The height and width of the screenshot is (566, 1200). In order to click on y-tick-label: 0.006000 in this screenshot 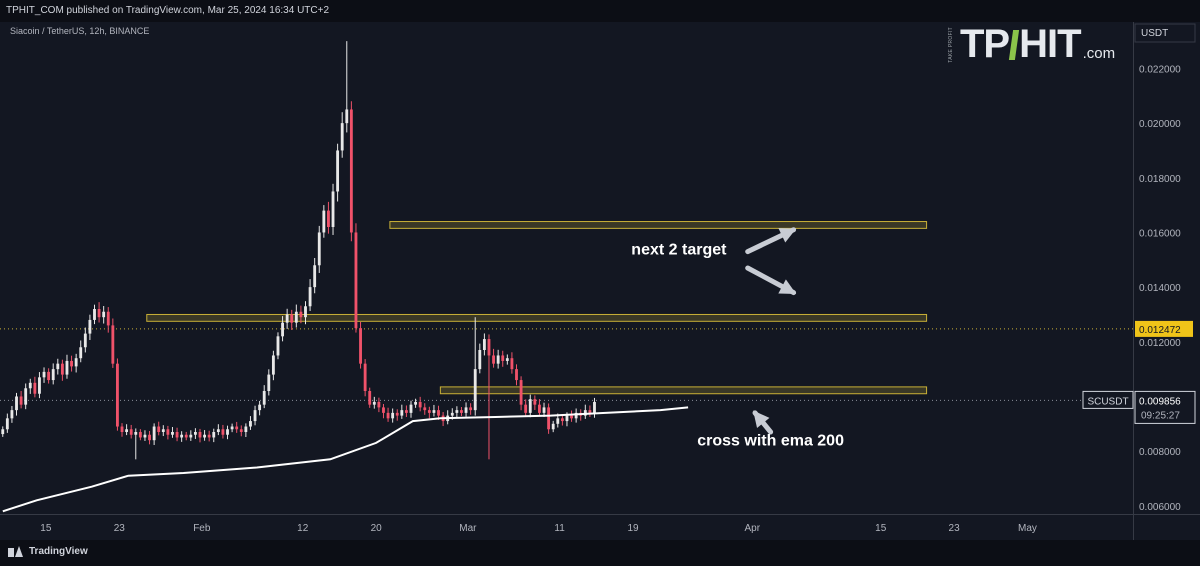, I will do `click(1160, 507)`.